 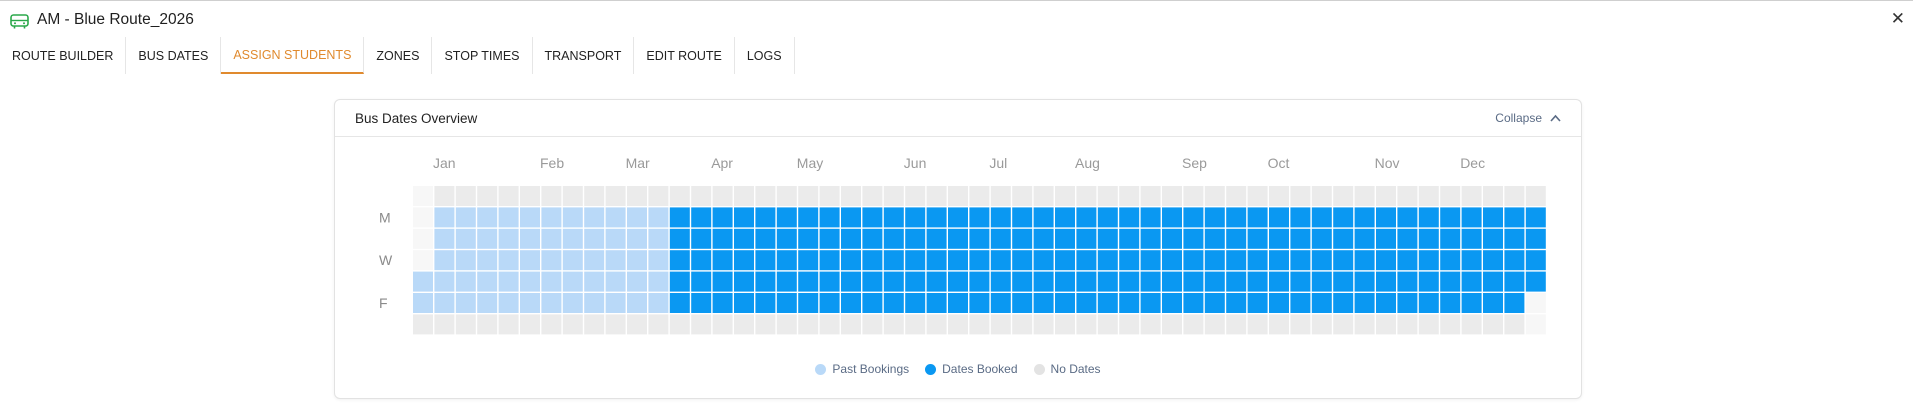 What do you see at coordinates (1039, 369) in the screenshot?
I see `no-dates-swatch` at bounding box center [1039, 369].